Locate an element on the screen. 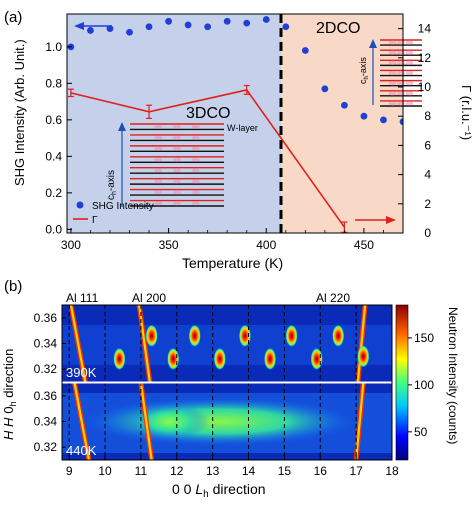 This screenshot has width=474, height=505. temp-label-440k: 440K is located at coordinates (81, 450).